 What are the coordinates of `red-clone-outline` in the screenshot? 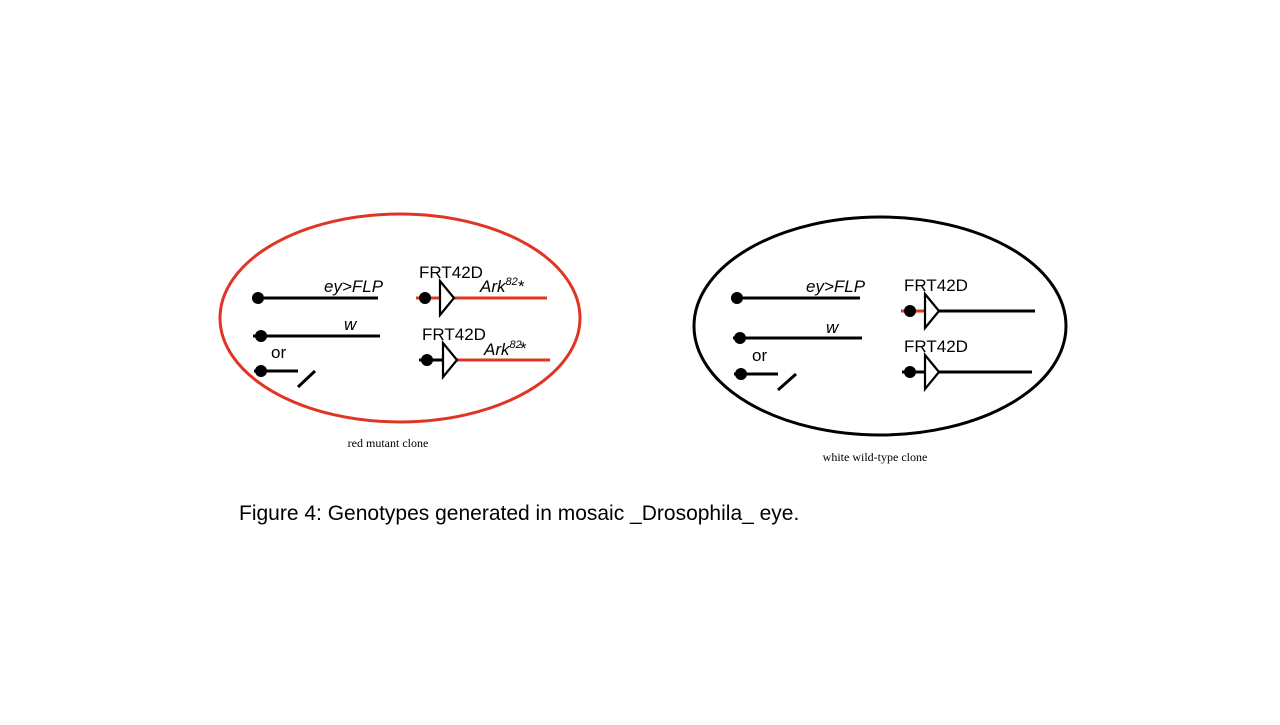 It's located at (400, 318).